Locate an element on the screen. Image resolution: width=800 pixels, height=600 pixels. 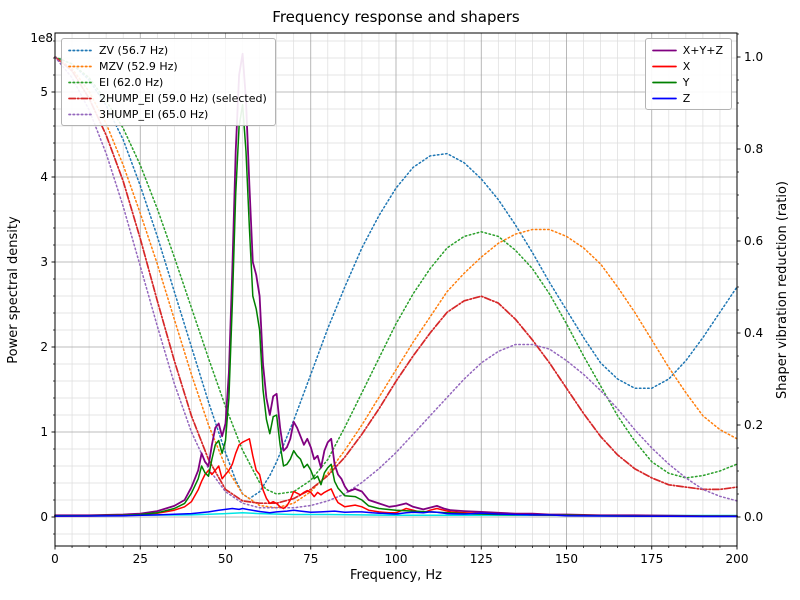
series-psd-z is located at coordinates (396, 512).